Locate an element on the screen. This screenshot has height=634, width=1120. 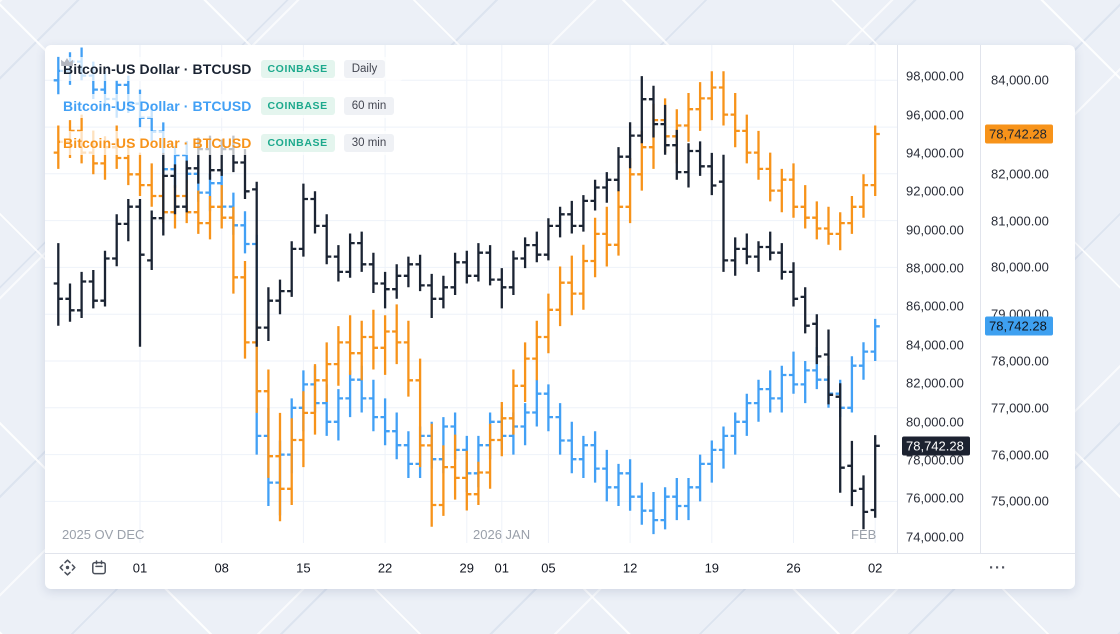
symbol-title-30min: Bitcoin-US Dollar · BTCUSD is located at coordinates (157, 143).